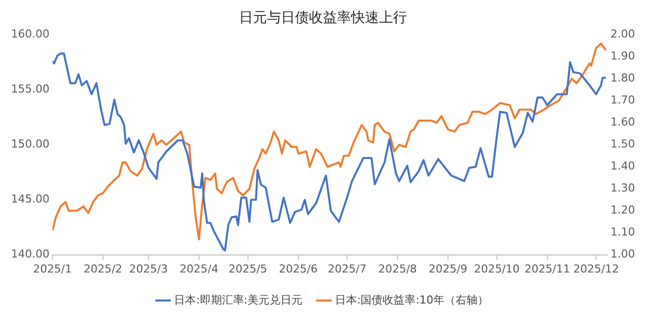 The width and height of the screenshot is (650, 324). What do you see at coordinates (497, 269) in the screenshot?
I see `x-tick-label: 2025/10` at bounding box center [497, 269].